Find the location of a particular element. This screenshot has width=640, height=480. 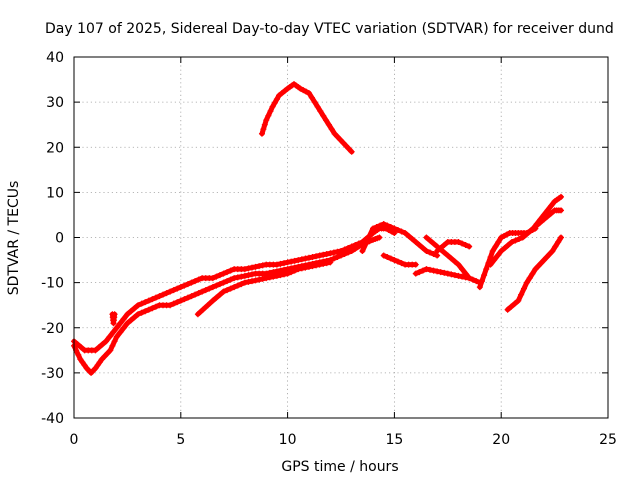

x-tick-label: 15 is located at coordinates (394, 440).